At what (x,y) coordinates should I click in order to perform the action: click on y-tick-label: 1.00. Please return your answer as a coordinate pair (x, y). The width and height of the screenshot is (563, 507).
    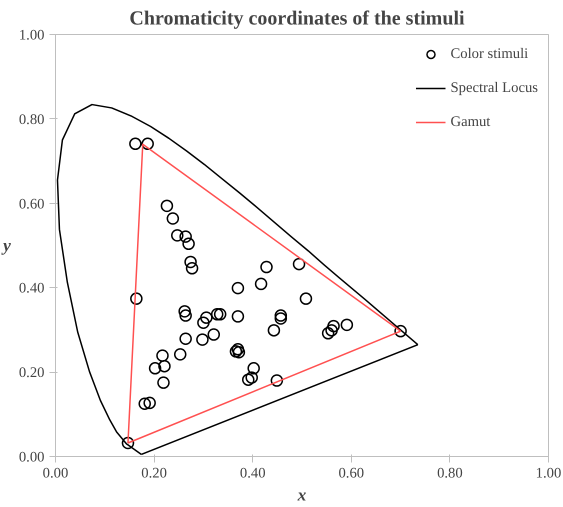
    Looking at the image, I should click on (31, 36).